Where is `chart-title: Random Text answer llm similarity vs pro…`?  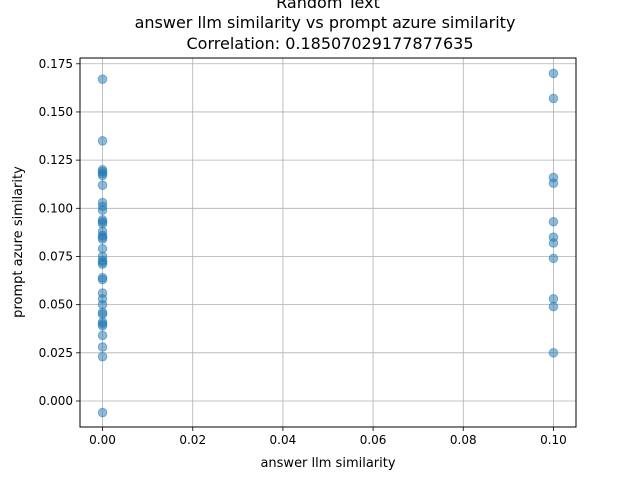
chart-title: Random Text answer llm similarity vs pro… is located at coordinates (325, 26).